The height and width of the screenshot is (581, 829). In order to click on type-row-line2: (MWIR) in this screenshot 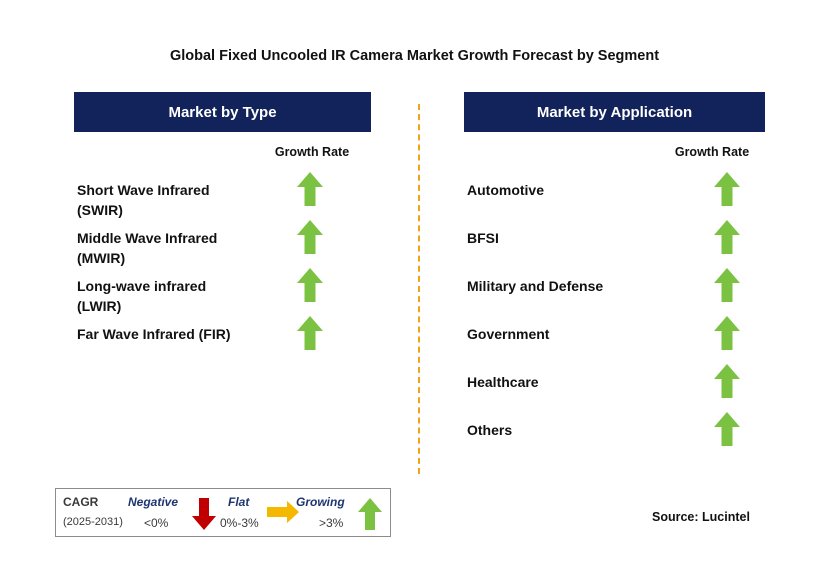, I will do `click(101, 258)`.